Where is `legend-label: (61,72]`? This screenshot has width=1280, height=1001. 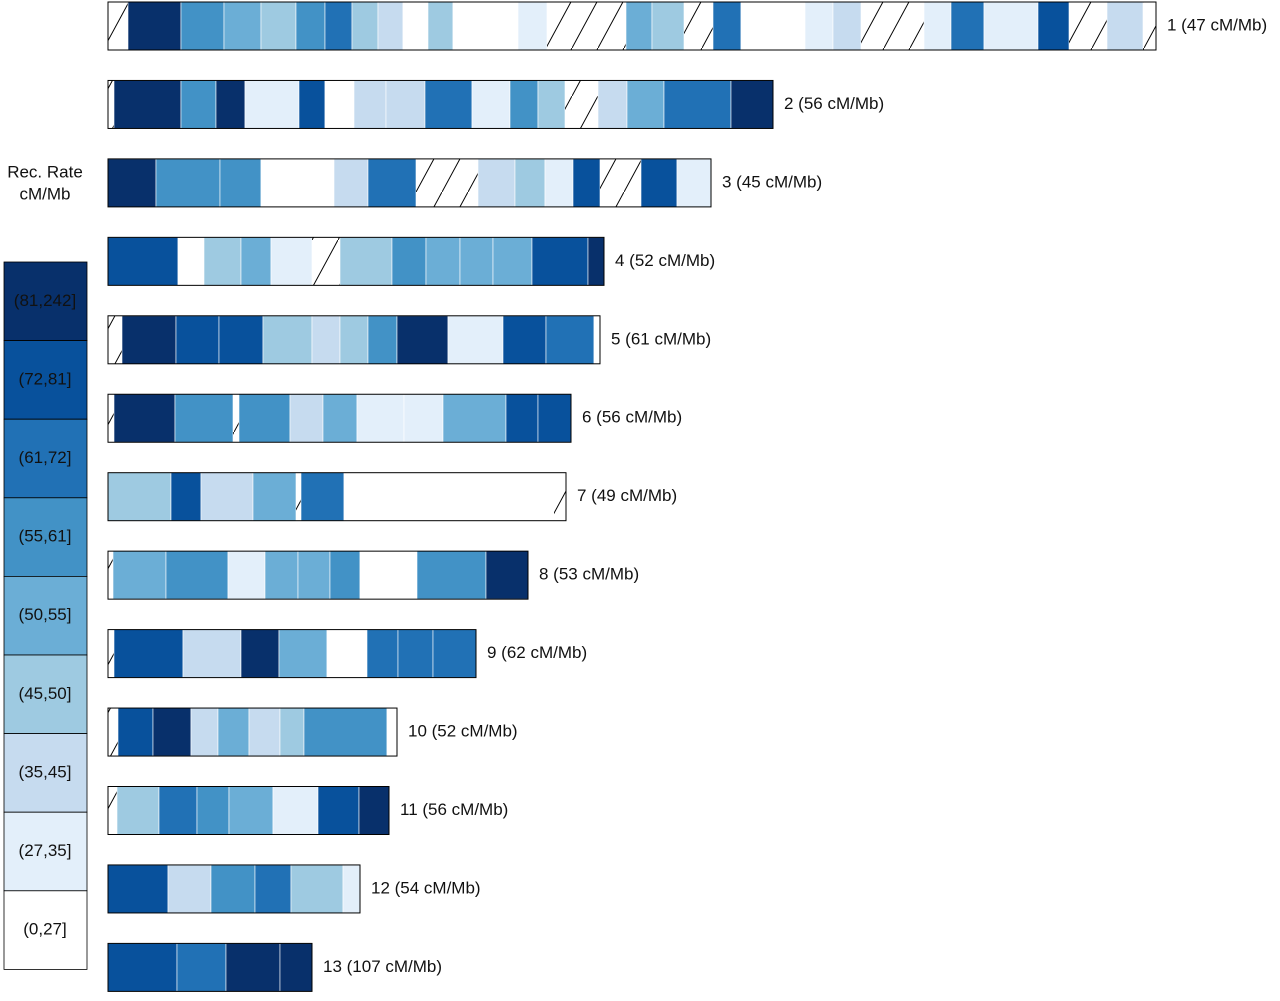 legend-label: (61,72] is located at coordinates (45, 457).